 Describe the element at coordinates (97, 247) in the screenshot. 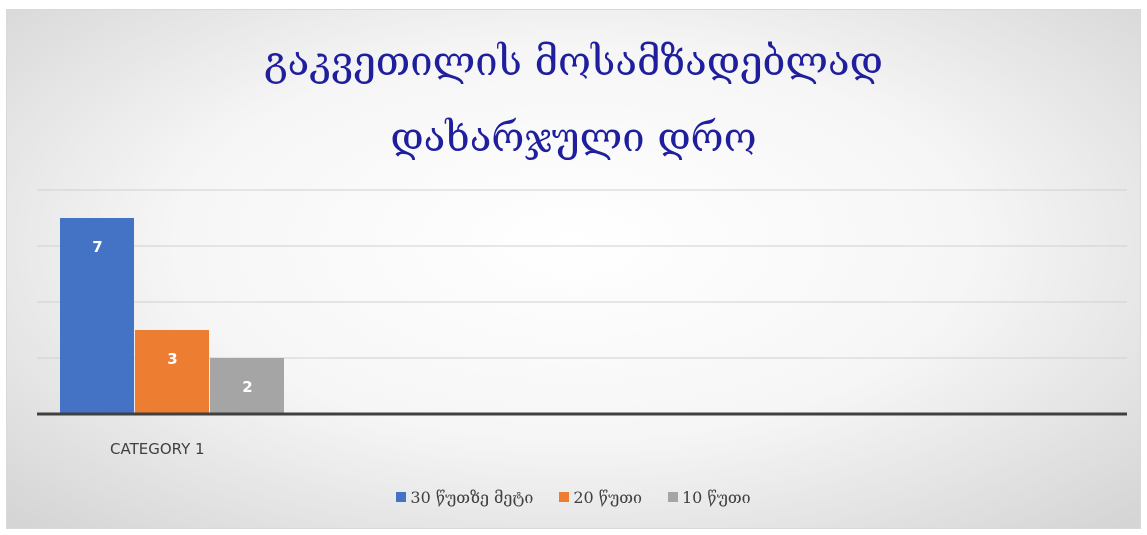

I see `data-label-series-1: 7` at that location.